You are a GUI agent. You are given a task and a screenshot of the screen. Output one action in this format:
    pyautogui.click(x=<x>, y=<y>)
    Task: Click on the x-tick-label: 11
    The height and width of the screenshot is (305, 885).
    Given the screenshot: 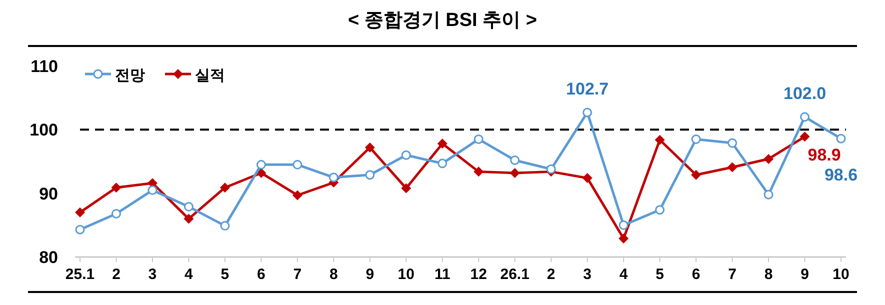 What is the action you would take?
    pyautogui.click(x=442, y=274)
    